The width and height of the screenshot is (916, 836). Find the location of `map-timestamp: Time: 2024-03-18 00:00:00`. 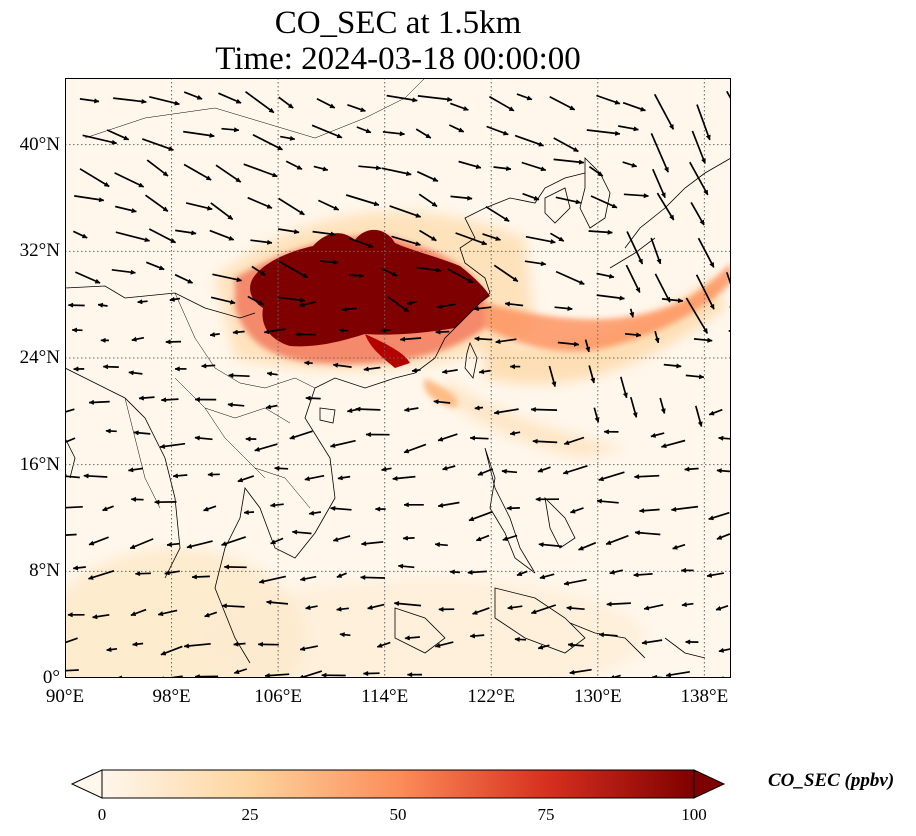

map-timestamp: Time: 2024-03-18 00:00:00 is located at coordinates (398, 59).